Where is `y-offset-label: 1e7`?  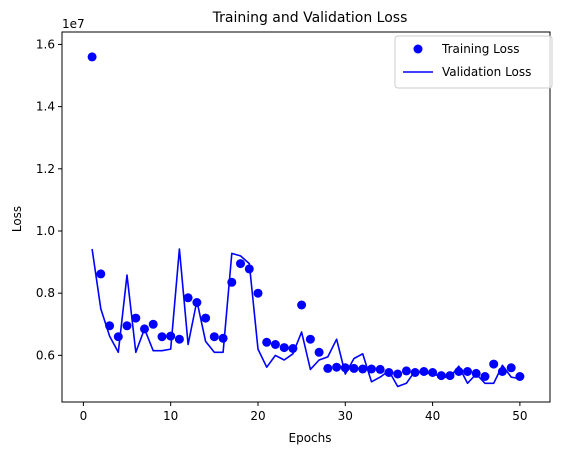 y-offset-label: 1e7 is located at coordinates (73, 24).